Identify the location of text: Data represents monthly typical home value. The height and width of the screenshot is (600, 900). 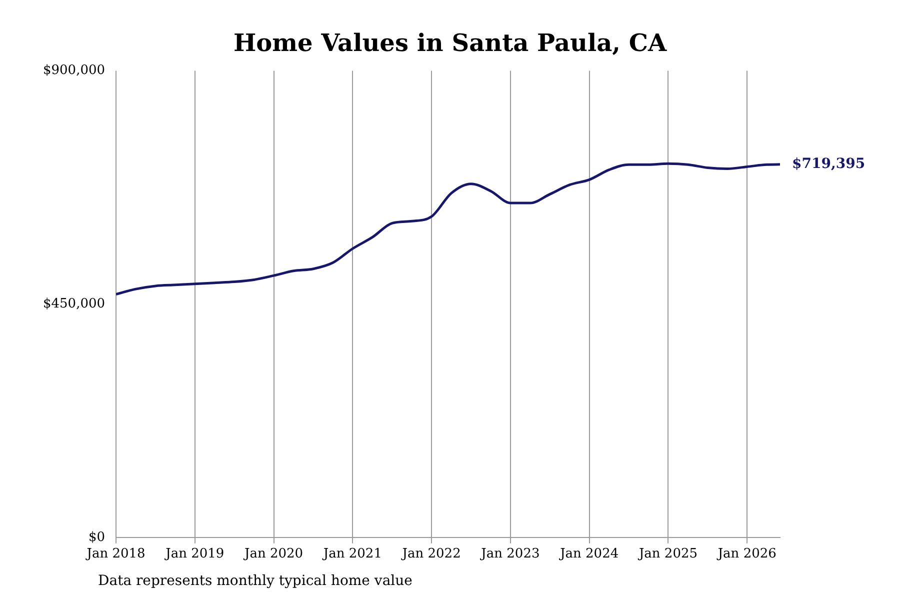
(255, 581).